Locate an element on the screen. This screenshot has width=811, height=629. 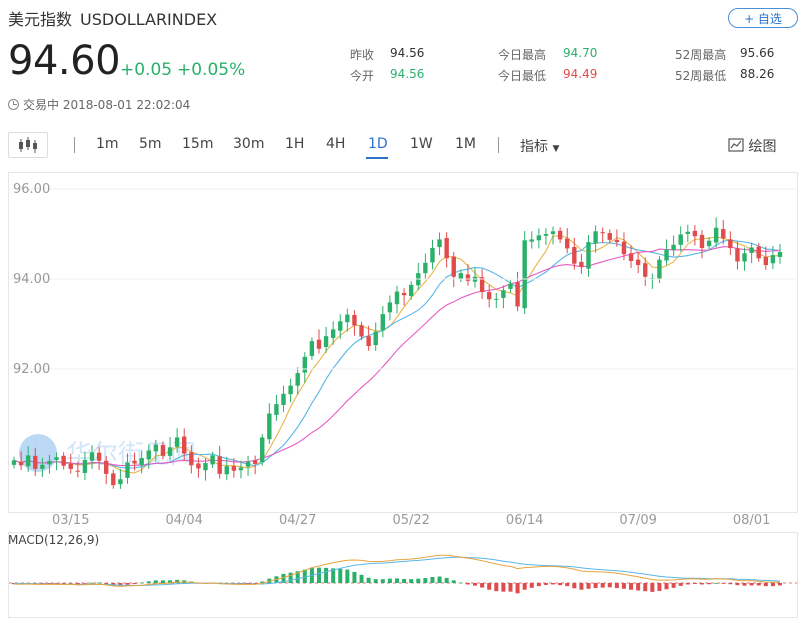
tab-1mo: 1M is located at coordinates (465, 144).